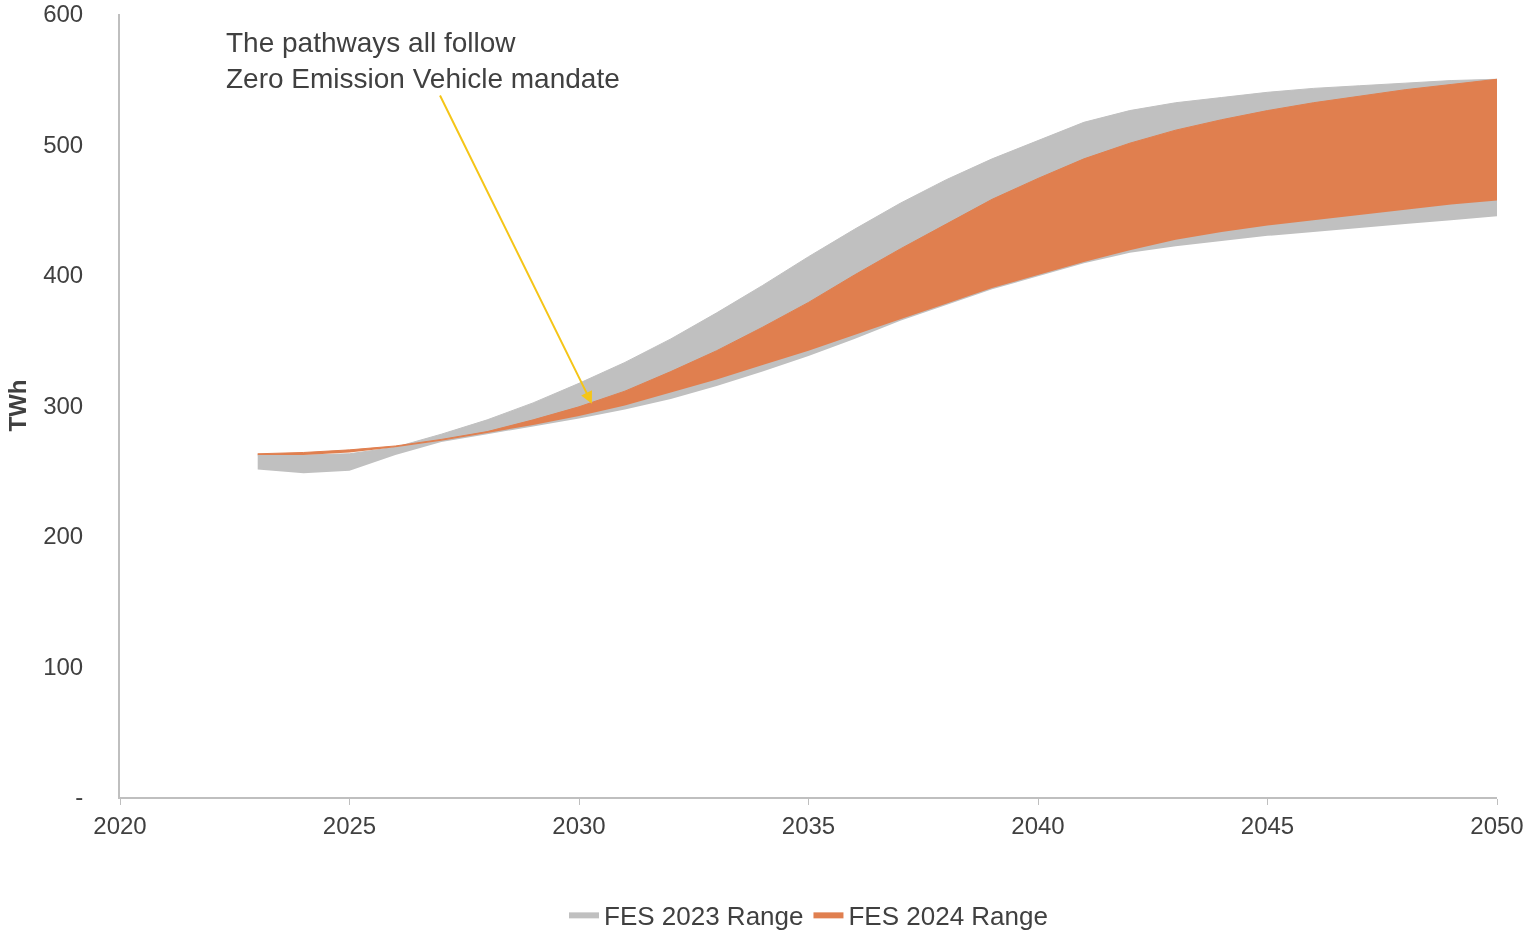  What do you see at coordinates (63, 14) in the screenshot?
I see `y-tick-label: 600` at bounding box center [63, 14].